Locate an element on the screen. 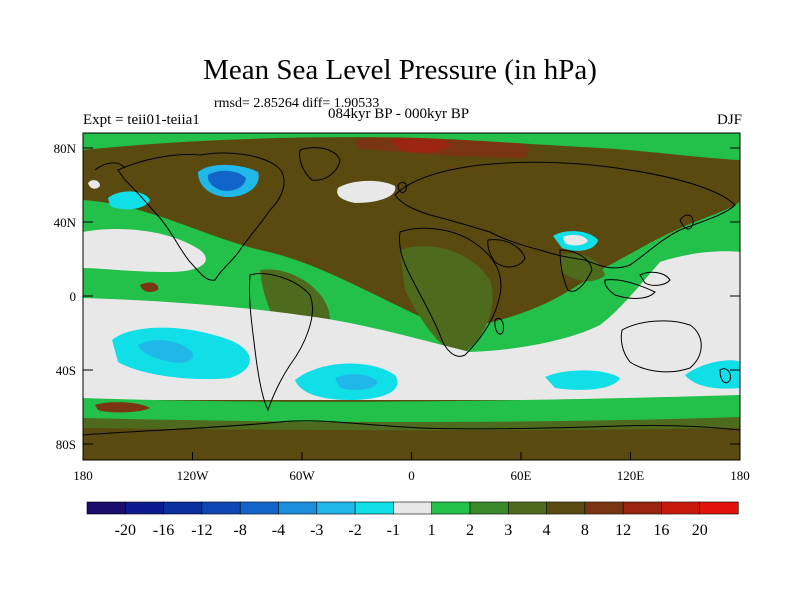  colorbar-label: 3 is located at coordinates (508, 530).